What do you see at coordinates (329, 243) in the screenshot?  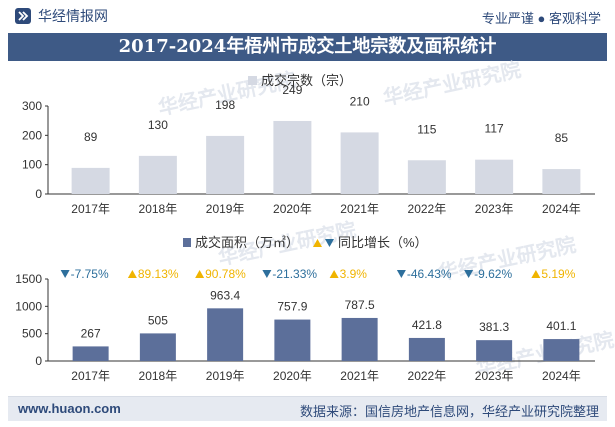 I see `legend-down-triangle-icon` at bounding box center [329, 243].